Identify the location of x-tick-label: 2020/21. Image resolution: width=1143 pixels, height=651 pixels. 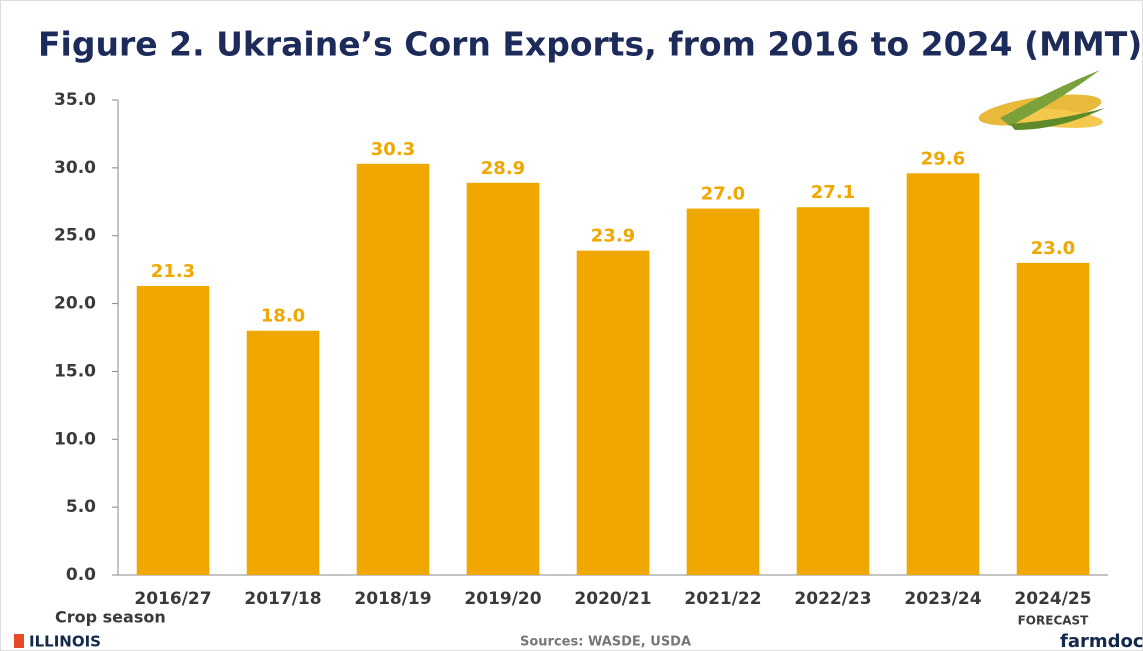
(612, 599).